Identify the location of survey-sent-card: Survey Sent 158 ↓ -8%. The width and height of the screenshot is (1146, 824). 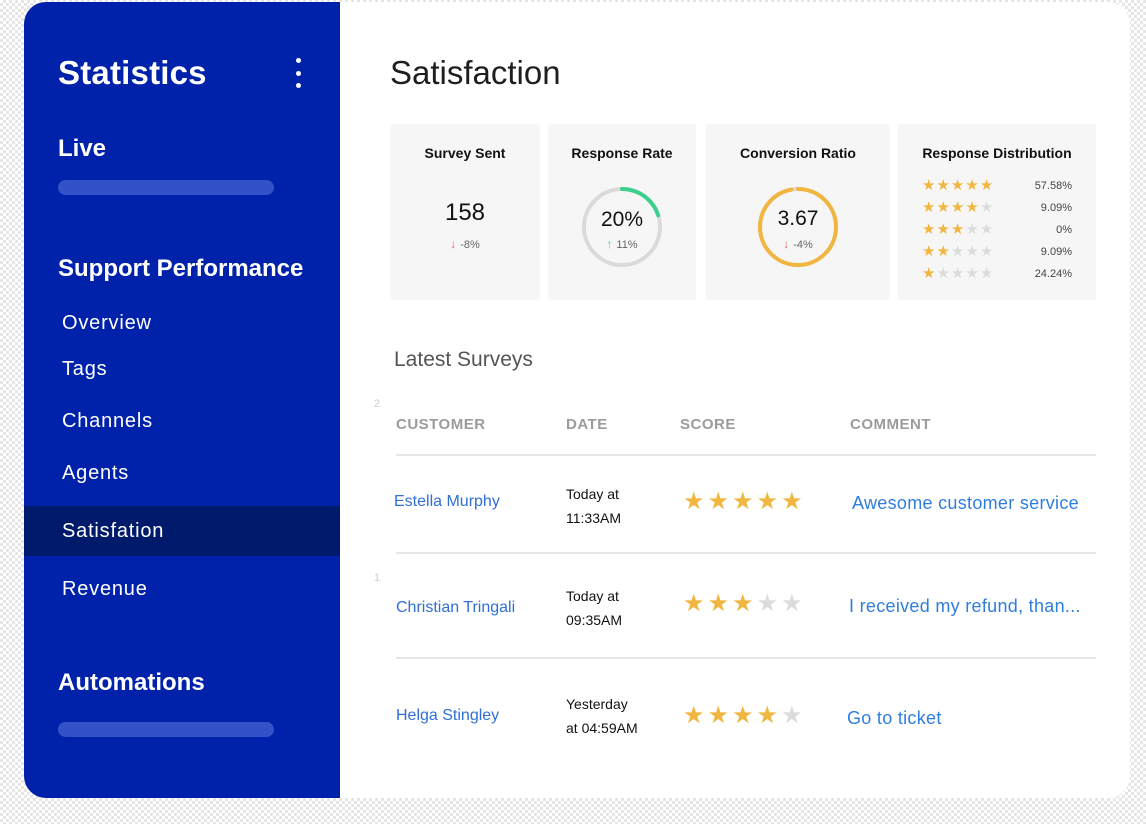
(465, 212).